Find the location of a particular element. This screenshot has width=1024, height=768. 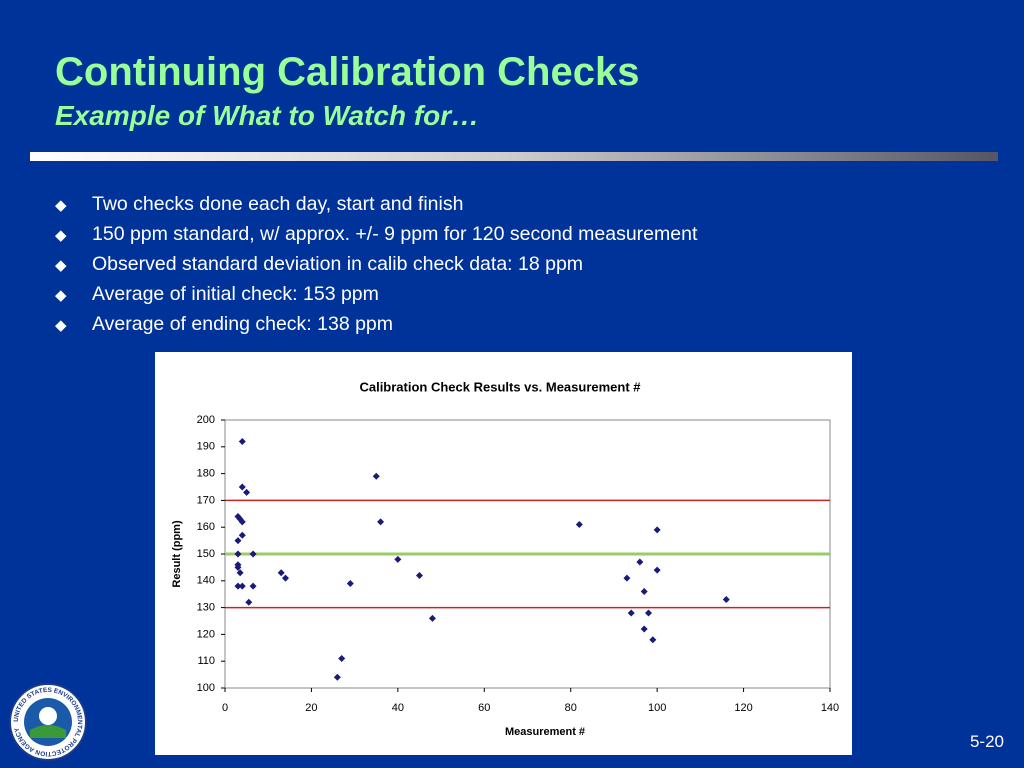

bullet-text: Average of ending check: 138 ppm is located at coordinates (243, 324).